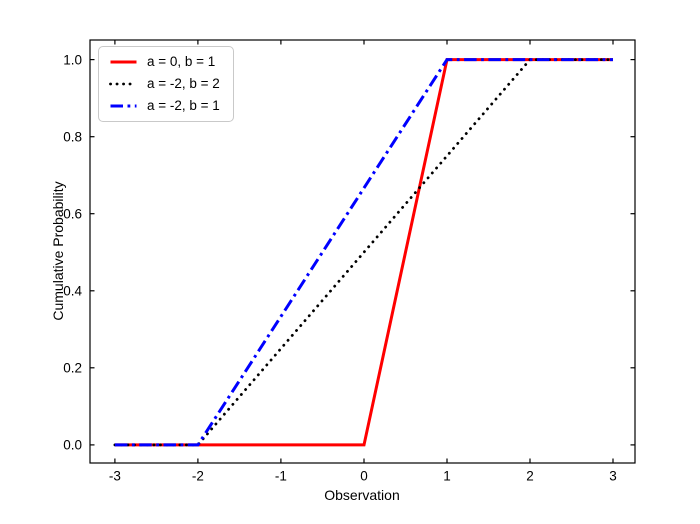  Describe the element at coordinates (115, 476) in the screenshot. I see `x-tick-label: -3` at that location.